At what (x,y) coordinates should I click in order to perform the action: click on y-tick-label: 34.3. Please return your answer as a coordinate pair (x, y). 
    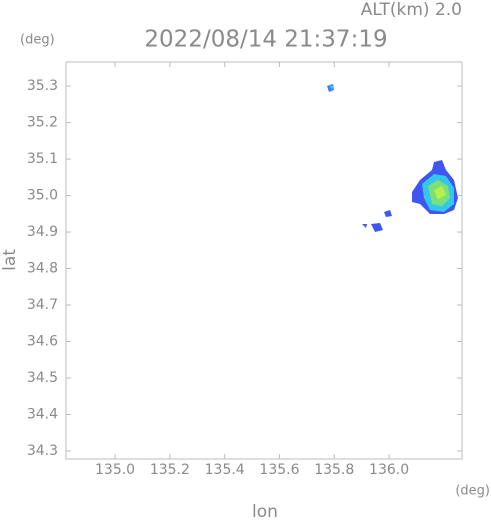
    Looking at the image, I should click on (42, 451).